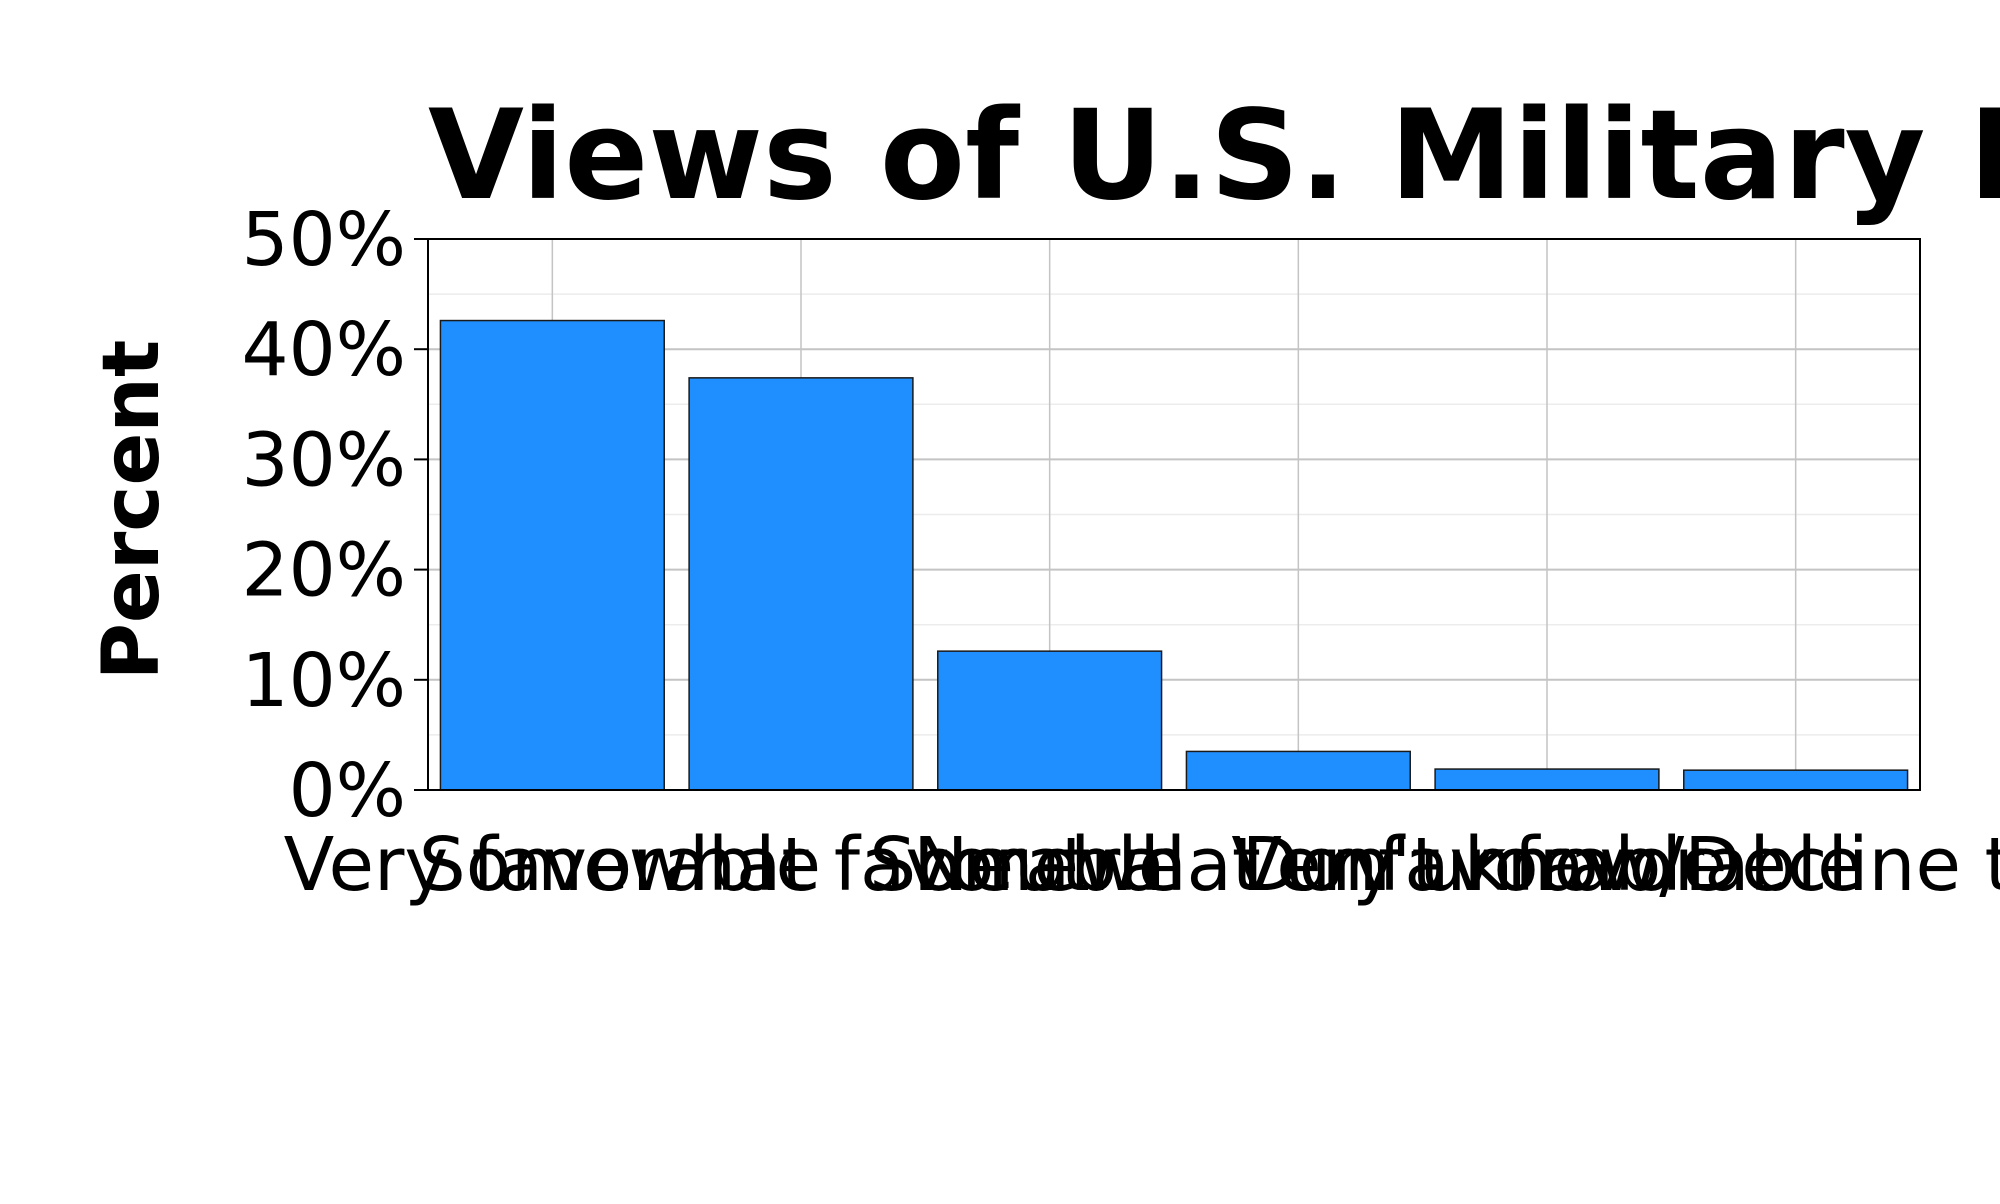  Describe the element at coordinates (324, 515) in the screenshot. I see `y-tick-labels: 0% 10% 20% 30% 40% 50%` at that location.